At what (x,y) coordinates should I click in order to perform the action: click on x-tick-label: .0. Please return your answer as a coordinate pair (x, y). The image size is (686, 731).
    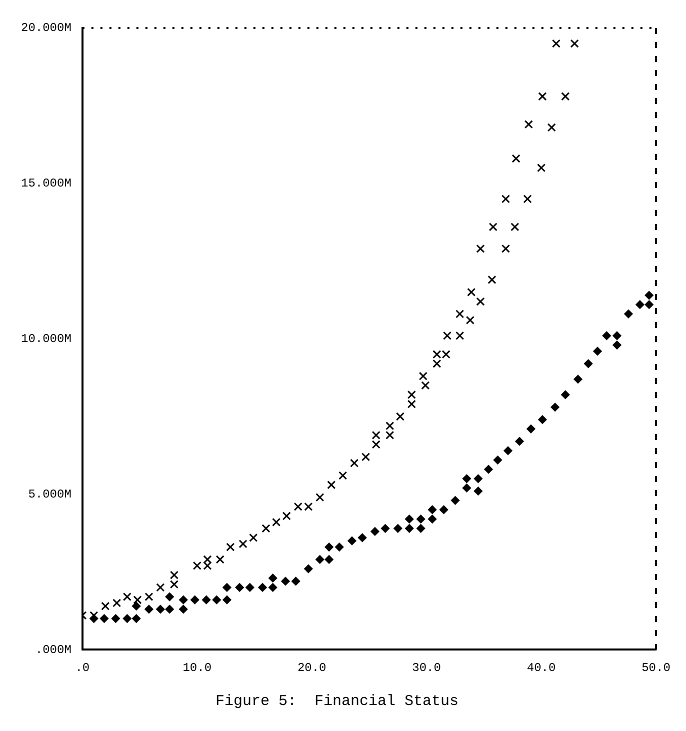
    Looking at the image, I should click on (82, 667).